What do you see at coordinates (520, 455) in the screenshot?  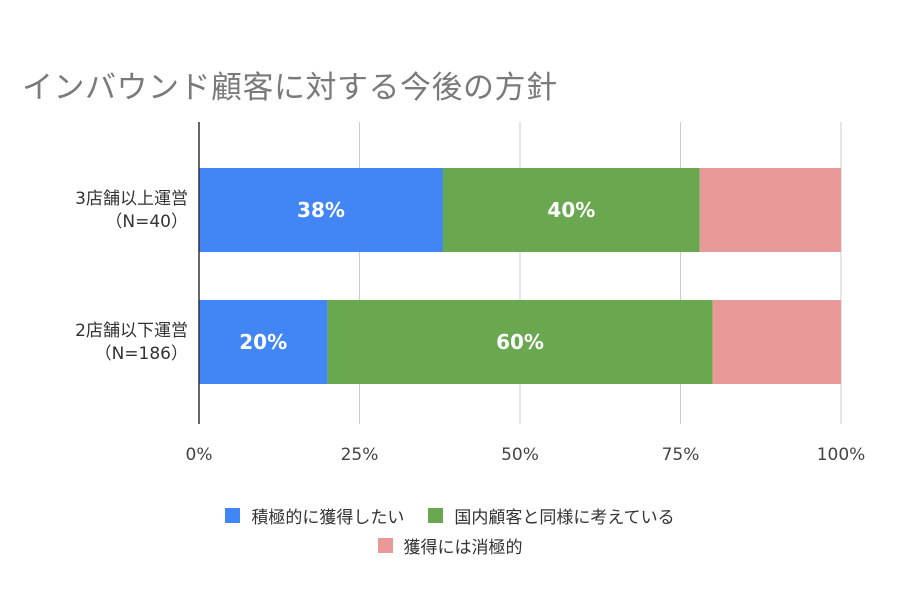 I see `x-tick-label: 50%` at bounding box center [520, 455].